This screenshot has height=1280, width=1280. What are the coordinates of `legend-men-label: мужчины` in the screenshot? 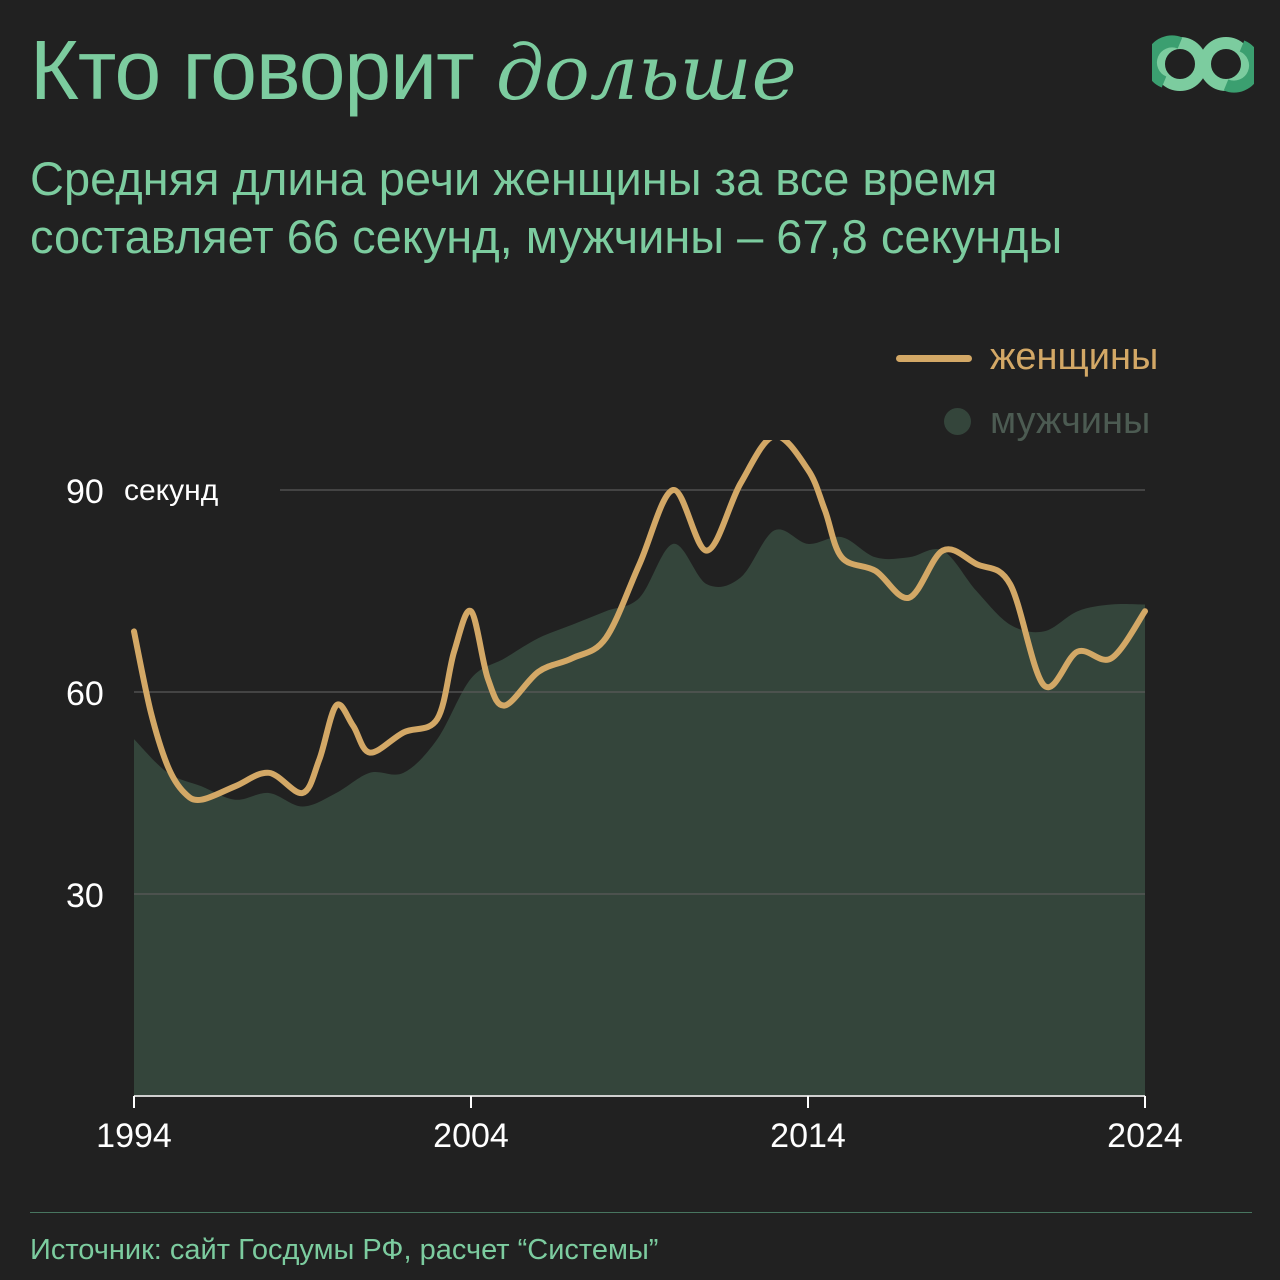 It's located at (1070, 421).